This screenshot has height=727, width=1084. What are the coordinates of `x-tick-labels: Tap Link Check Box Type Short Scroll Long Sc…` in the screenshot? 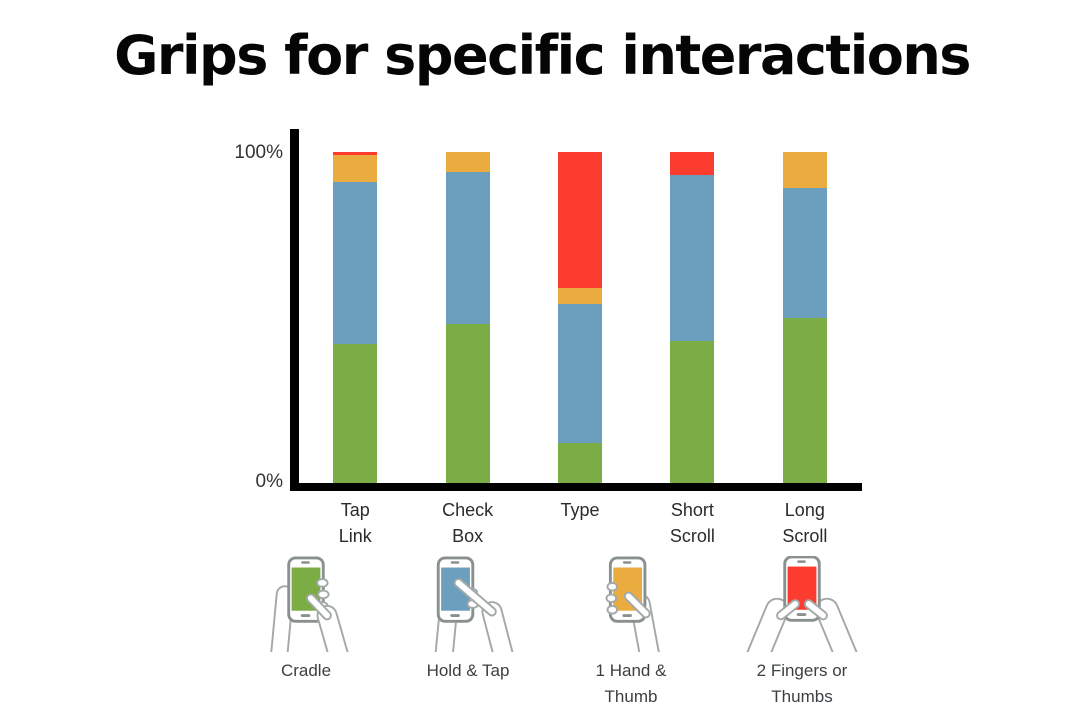 It's located at (580, 523).